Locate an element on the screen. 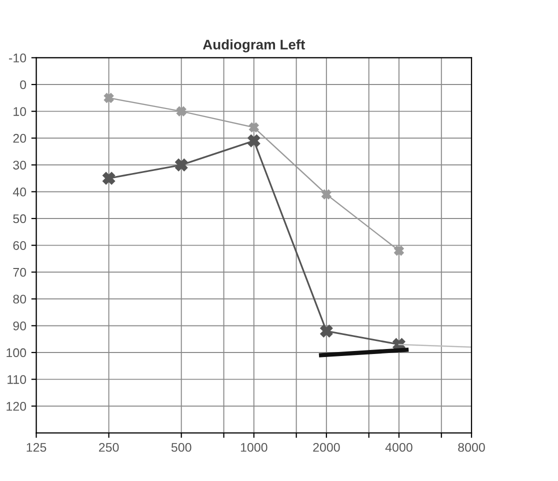 The width and height of the screenshot is (558, 481). x-tick-label: 1000 is located at coordinates (254, 447).